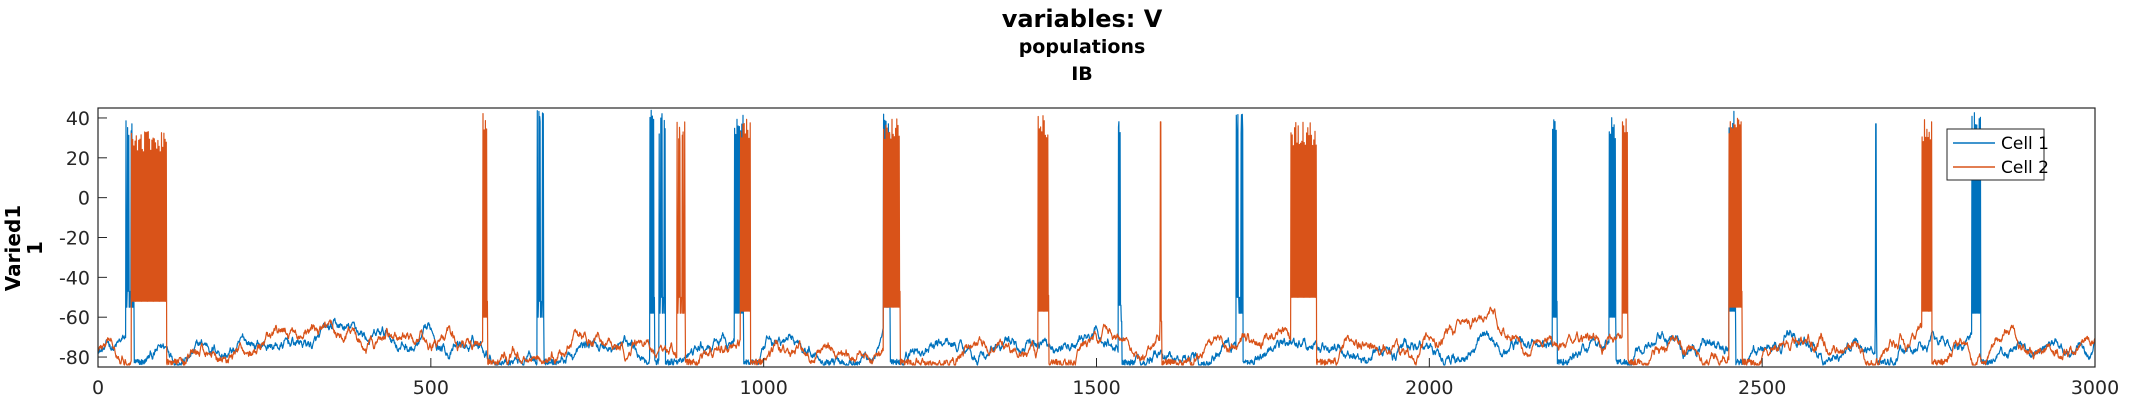 Image resolution: width=2133 pixels, height=400 pixels. What do you see at coordinates (84, 199) in the screenshot?
I see `y-tick-label: 0` at bounding box center [84, 199].